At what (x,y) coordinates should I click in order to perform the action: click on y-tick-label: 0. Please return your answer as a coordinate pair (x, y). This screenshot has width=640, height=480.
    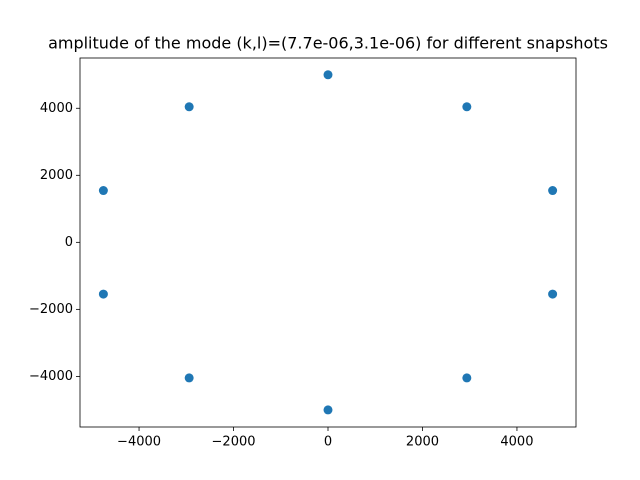
    Looking at the image, I should click on (69, 242).